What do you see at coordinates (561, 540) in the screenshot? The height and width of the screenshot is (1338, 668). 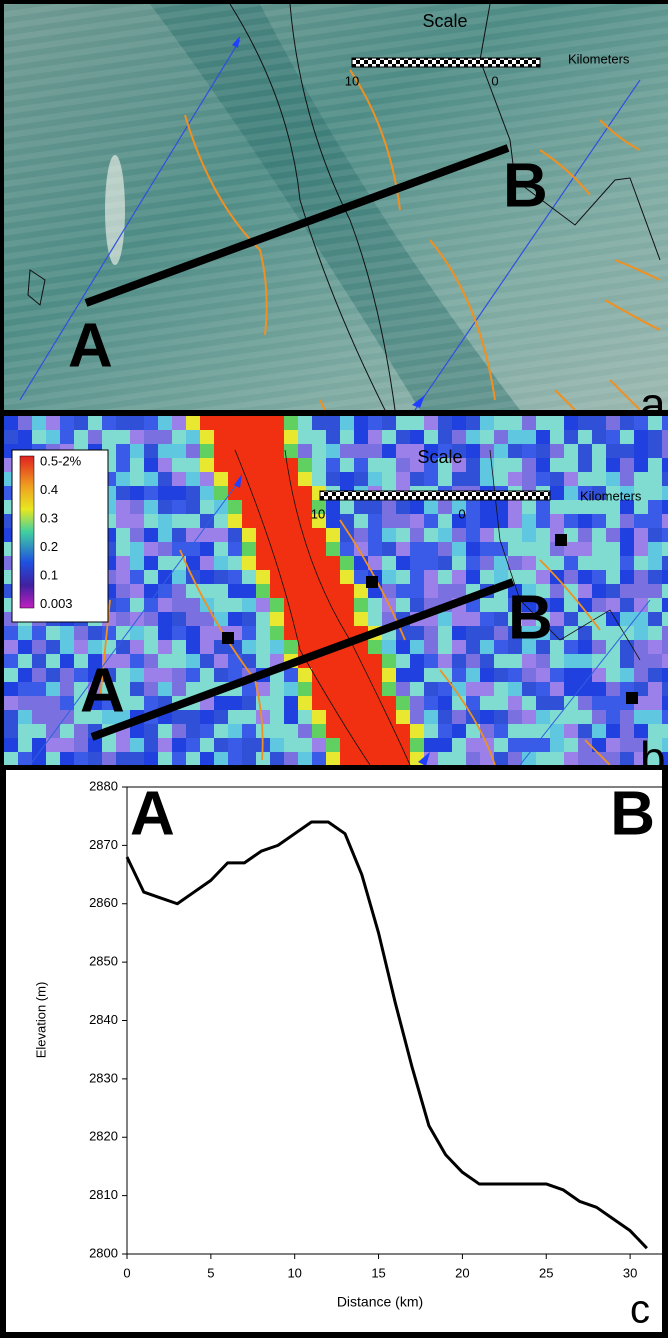 I see `marker` at bounding box center [561, 540].